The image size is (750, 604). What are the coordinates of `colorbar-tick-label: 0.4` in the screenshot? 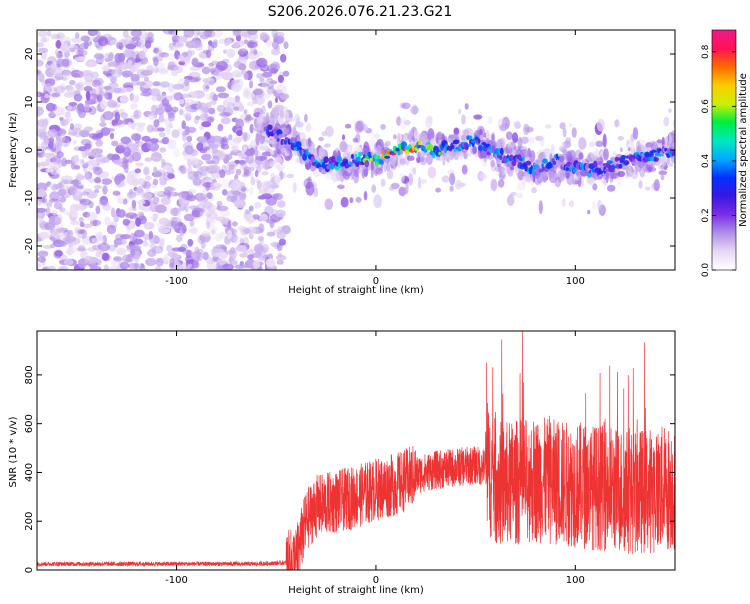 It's located at (706, 160).